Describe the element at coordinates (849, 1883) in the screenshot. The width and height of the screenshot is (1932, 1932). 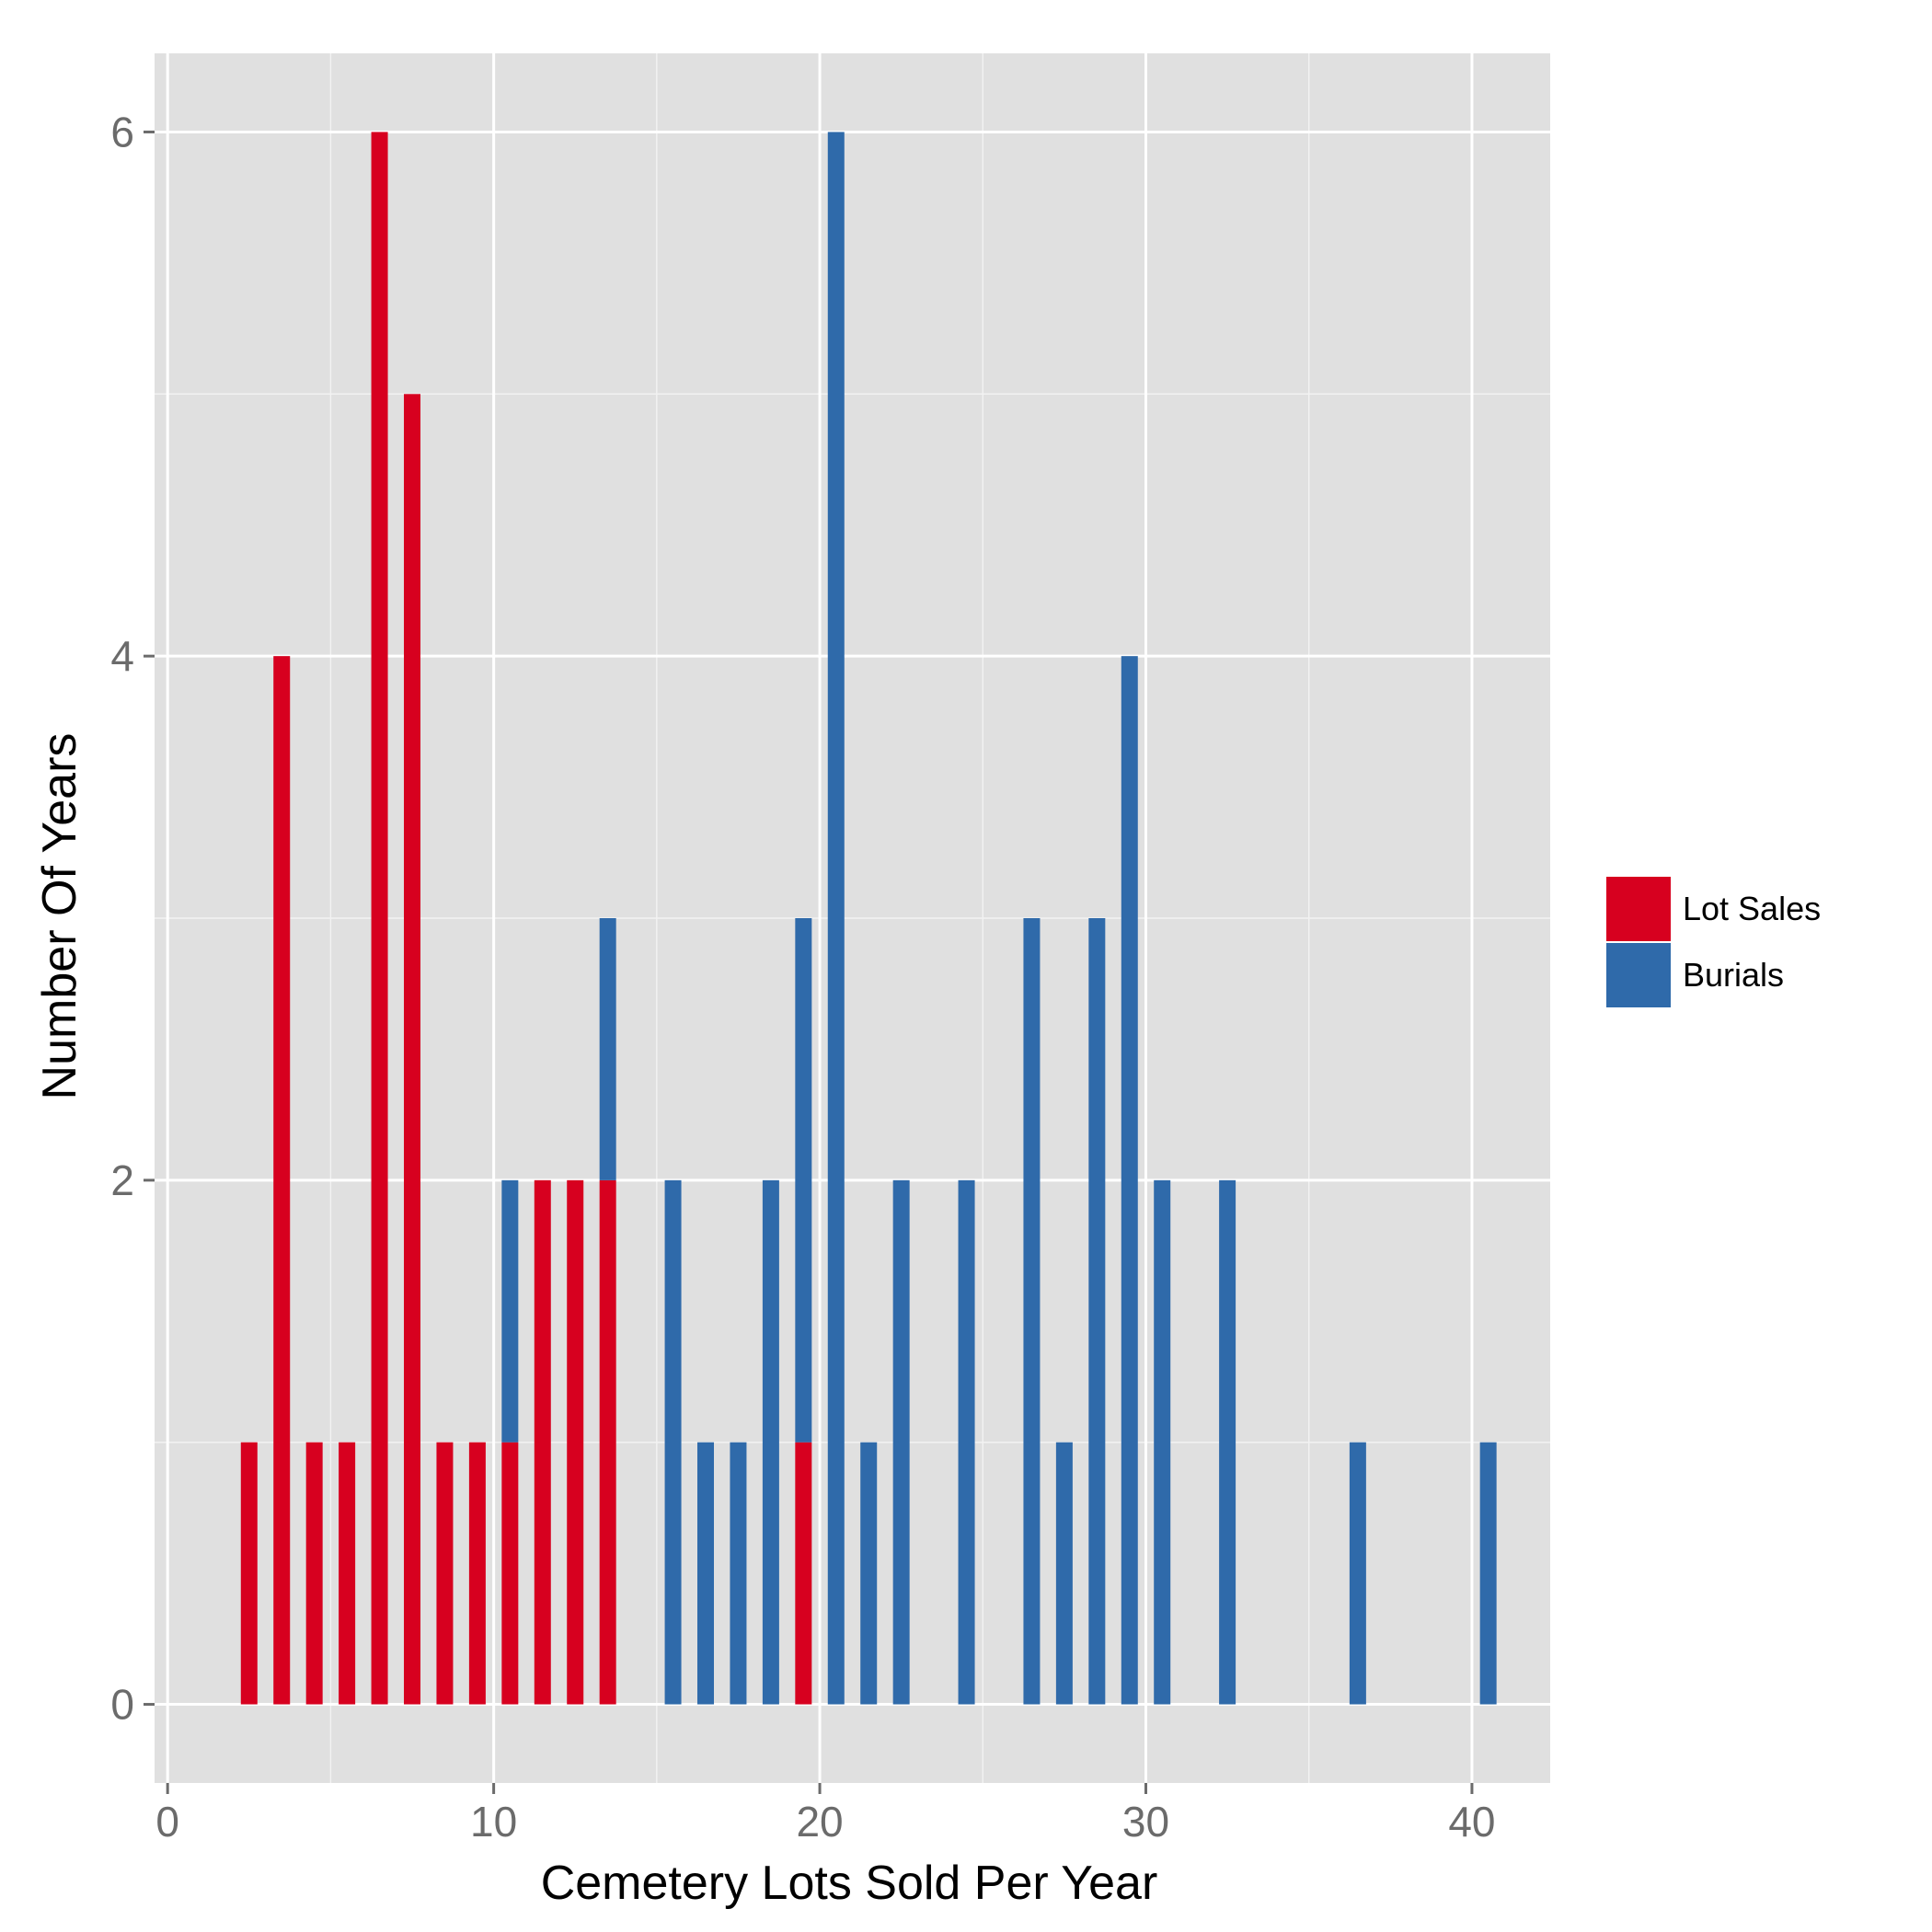
I see `x-axis-title: Cemetery Lots Sold Per Year` at that location.